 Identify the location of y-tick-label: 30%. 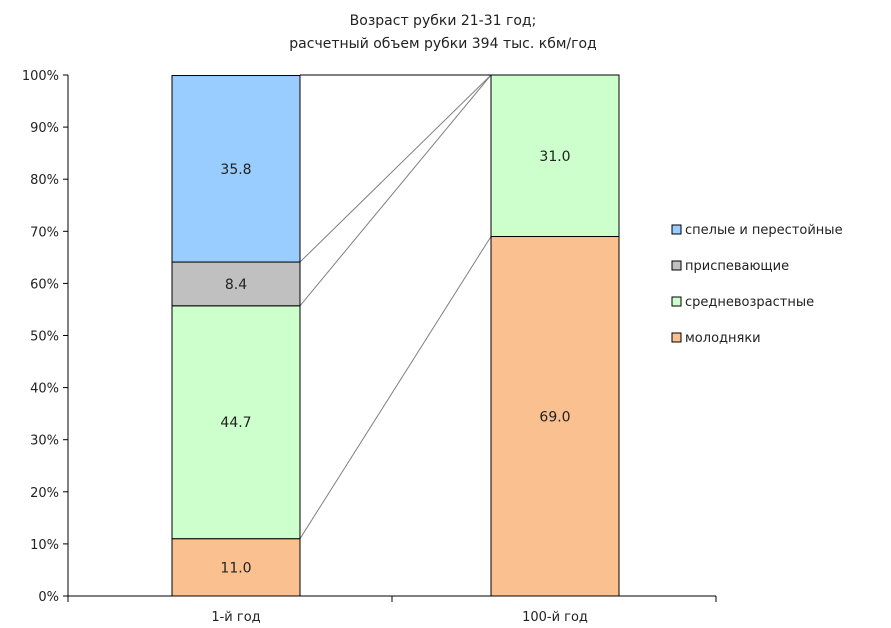
(44, 441).